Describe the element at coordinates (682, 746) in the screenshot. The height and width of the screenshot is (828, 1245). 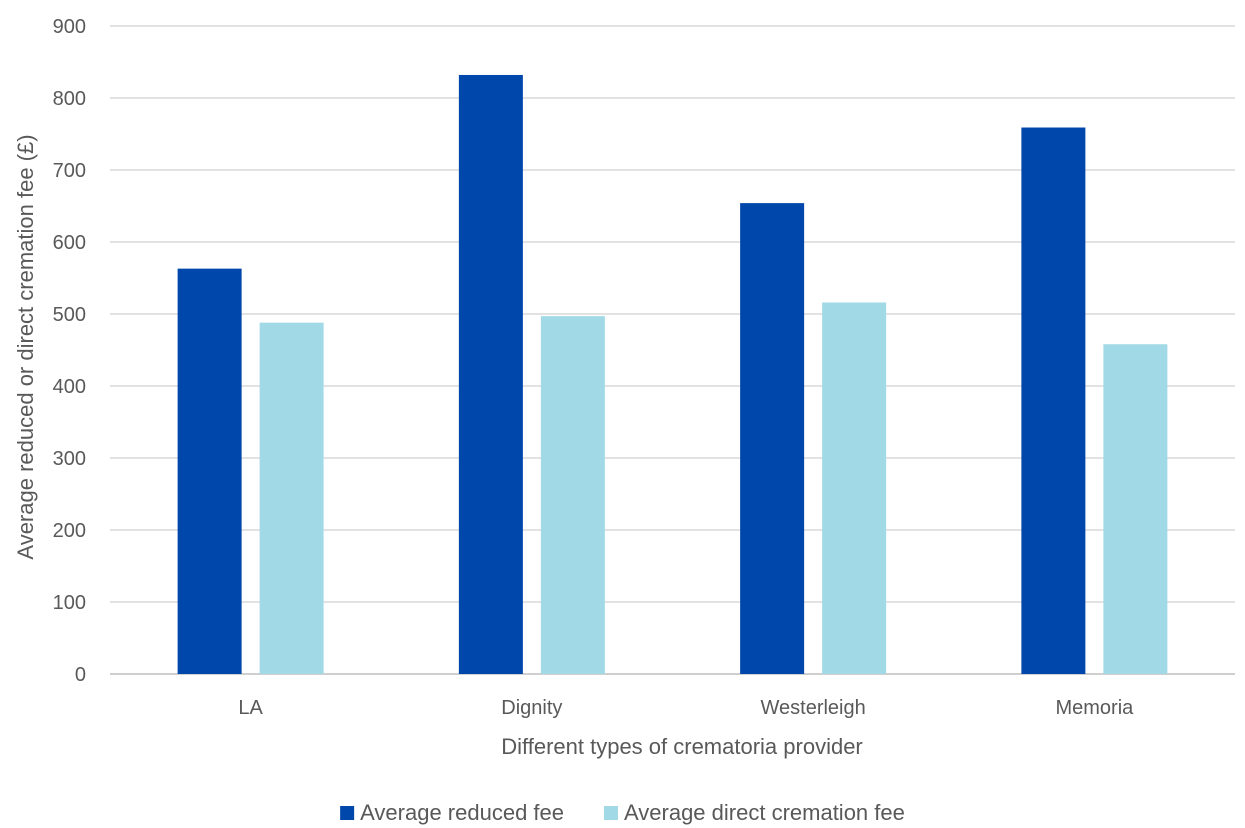
I see `x-axis-title: Different types of crematoria provider` at that location.